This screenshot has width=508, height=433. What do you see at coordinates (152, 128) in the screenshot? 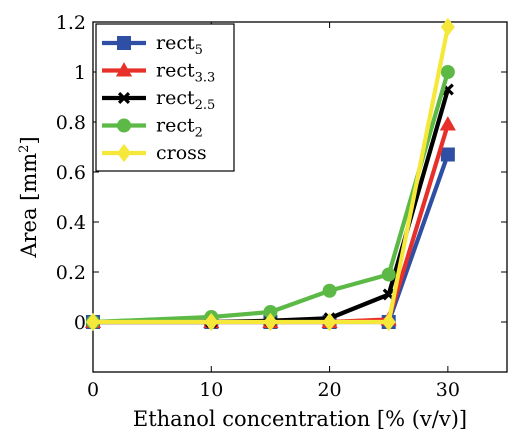
I see `legend-item: rect2` at bounding box center [152, 128].